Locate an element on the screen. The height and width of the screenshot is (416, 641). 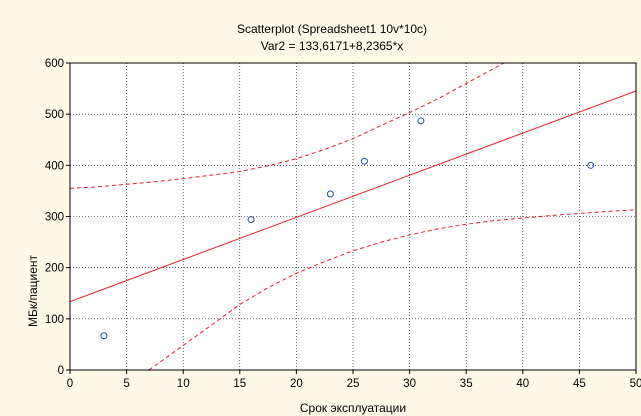
x-axis-label: Срок эксплуатации is located at coordinates (353, 408).